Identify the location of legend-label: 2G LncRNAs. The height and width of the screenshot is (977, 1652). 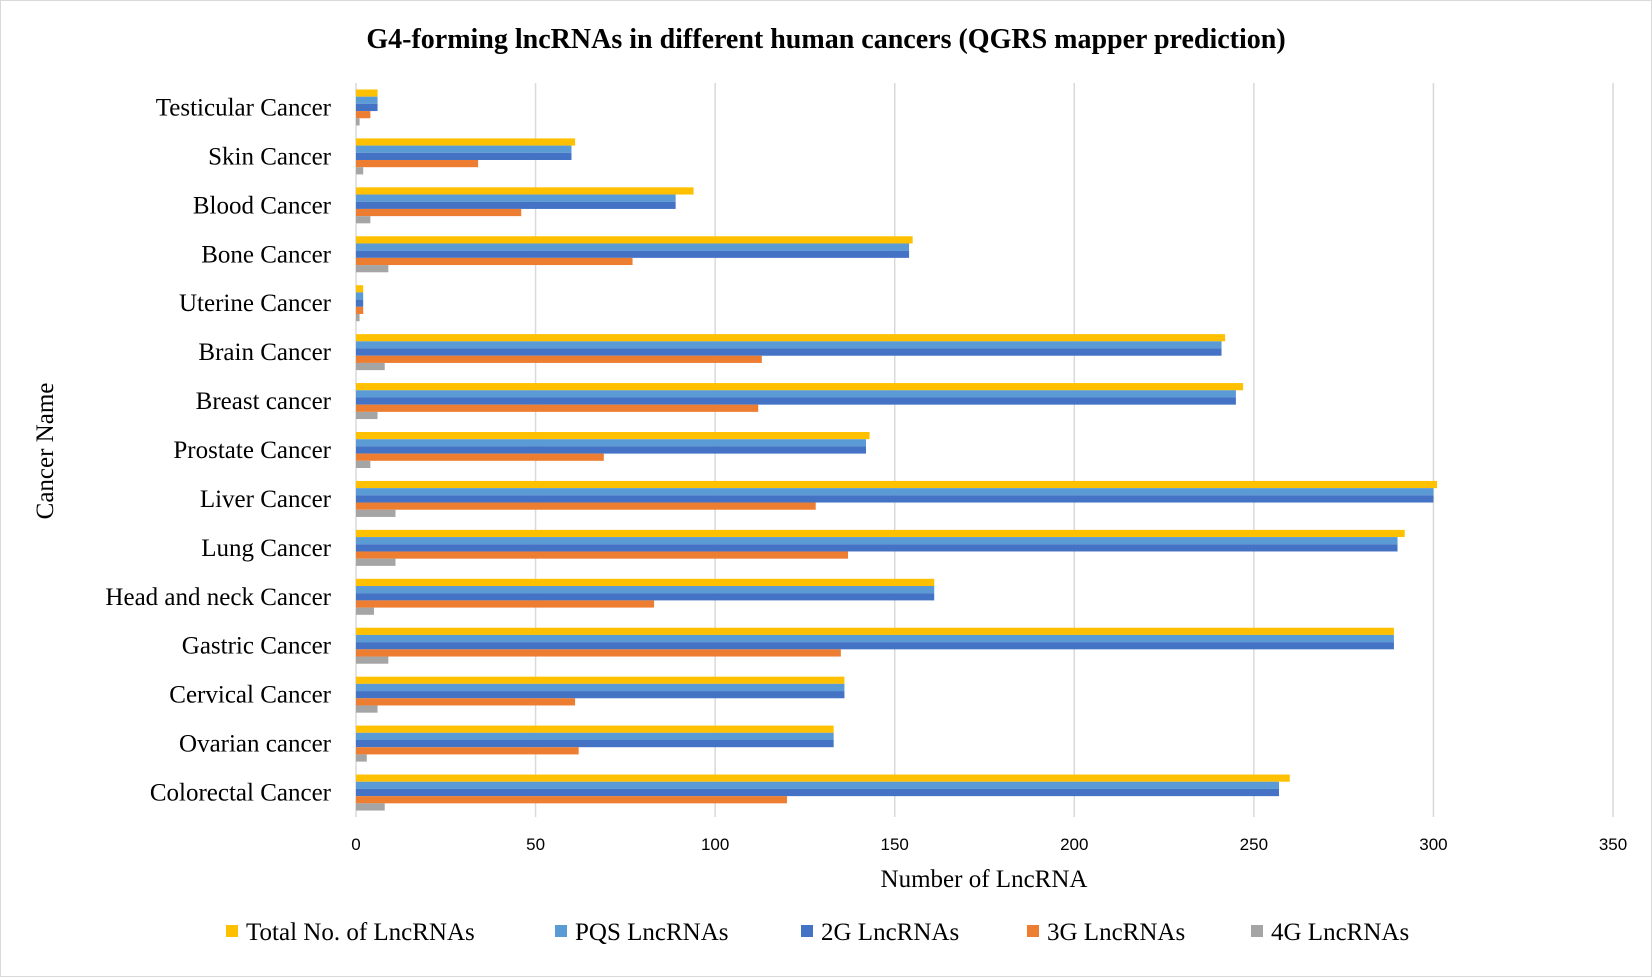
(890, 932).